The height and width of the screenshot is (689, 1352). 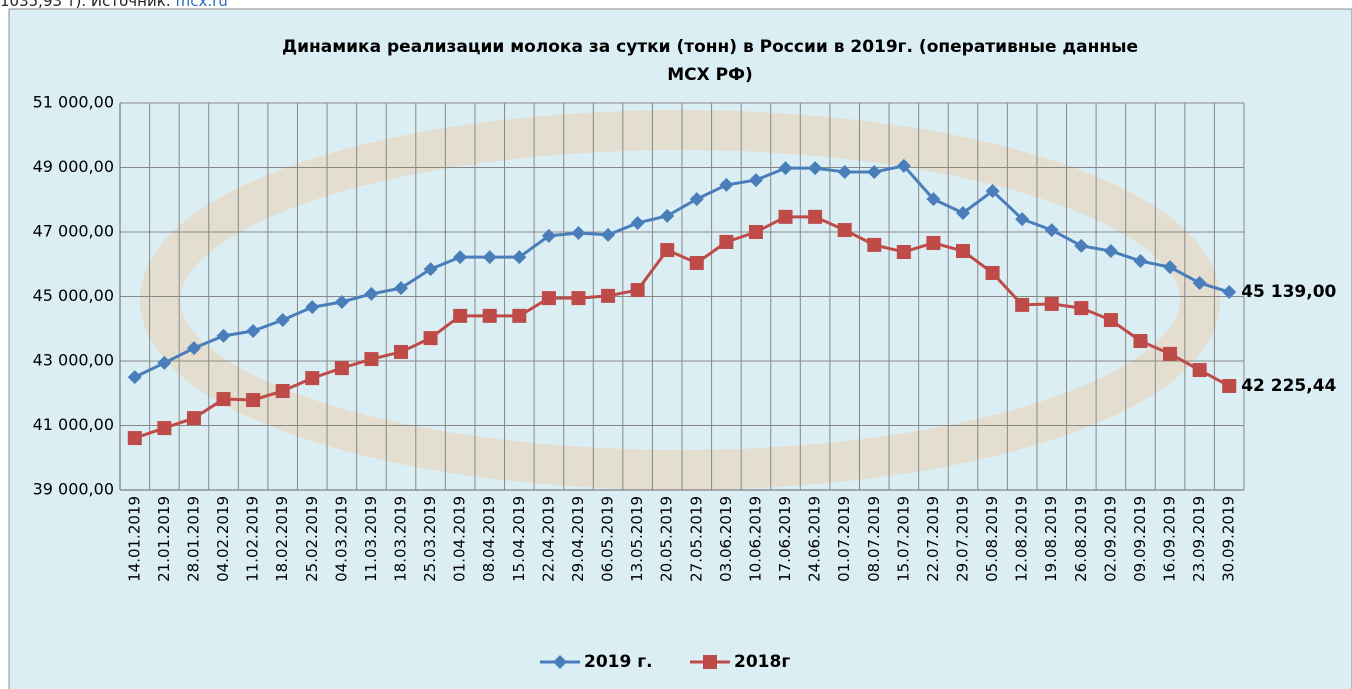 I want to click on x-tick-label: 25.03.2019, so click(x=430, y=539).